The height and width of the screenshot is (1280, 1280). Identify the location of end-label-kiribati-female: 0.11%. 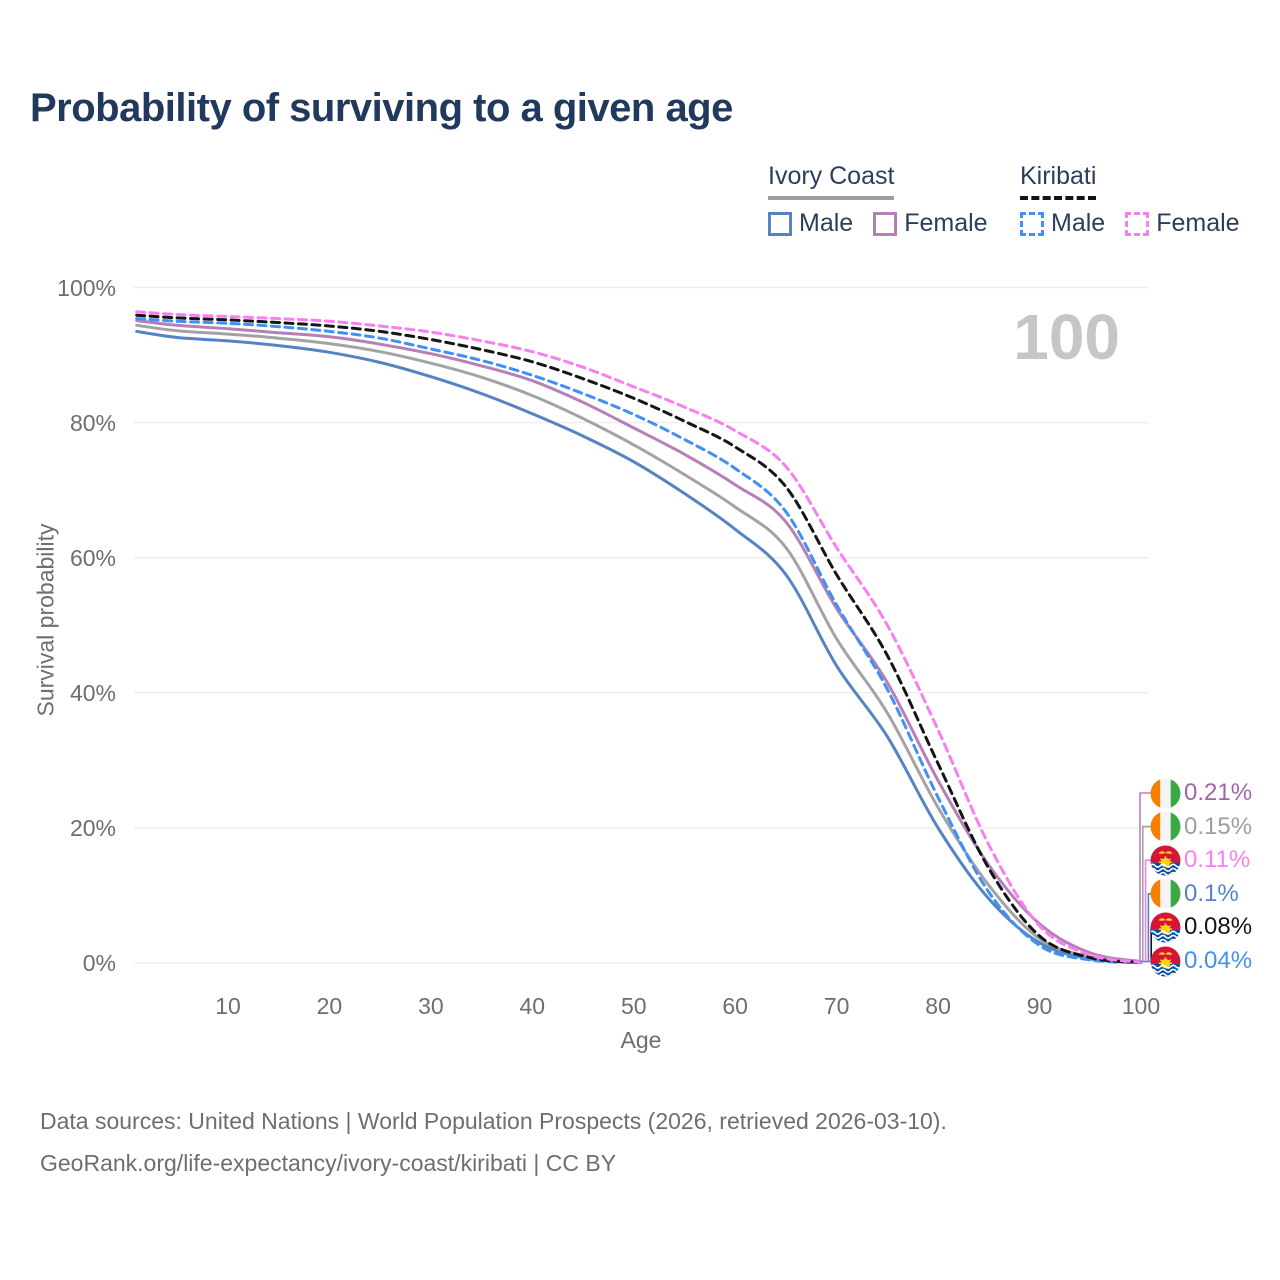
(1200, 860).